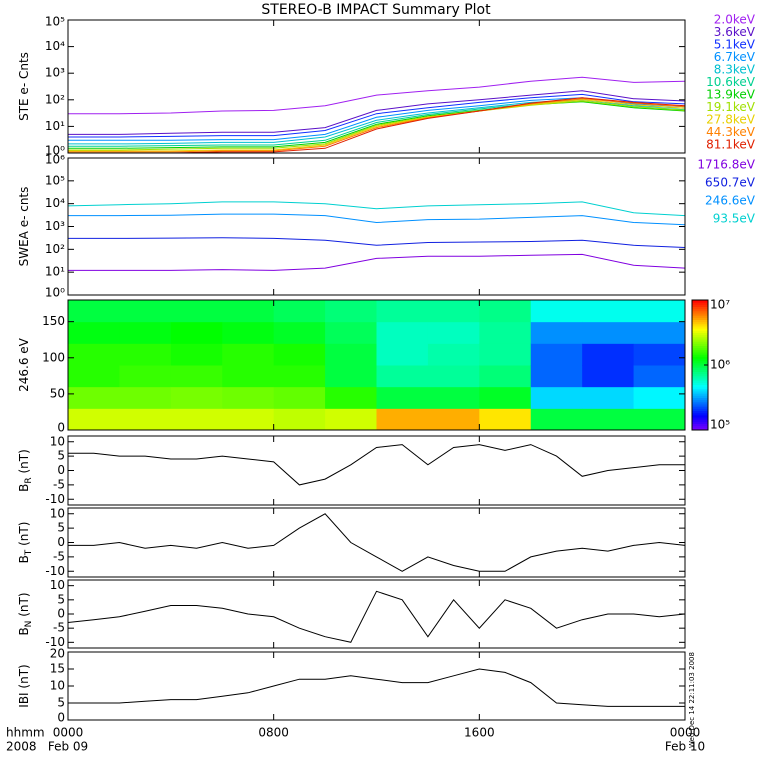 The width and height of the screenshot is (780, 780). What do you see at coordinates (57, 393) in the screenshot?
I see `y-tick-label: 50` at bounding box center [57, 393].